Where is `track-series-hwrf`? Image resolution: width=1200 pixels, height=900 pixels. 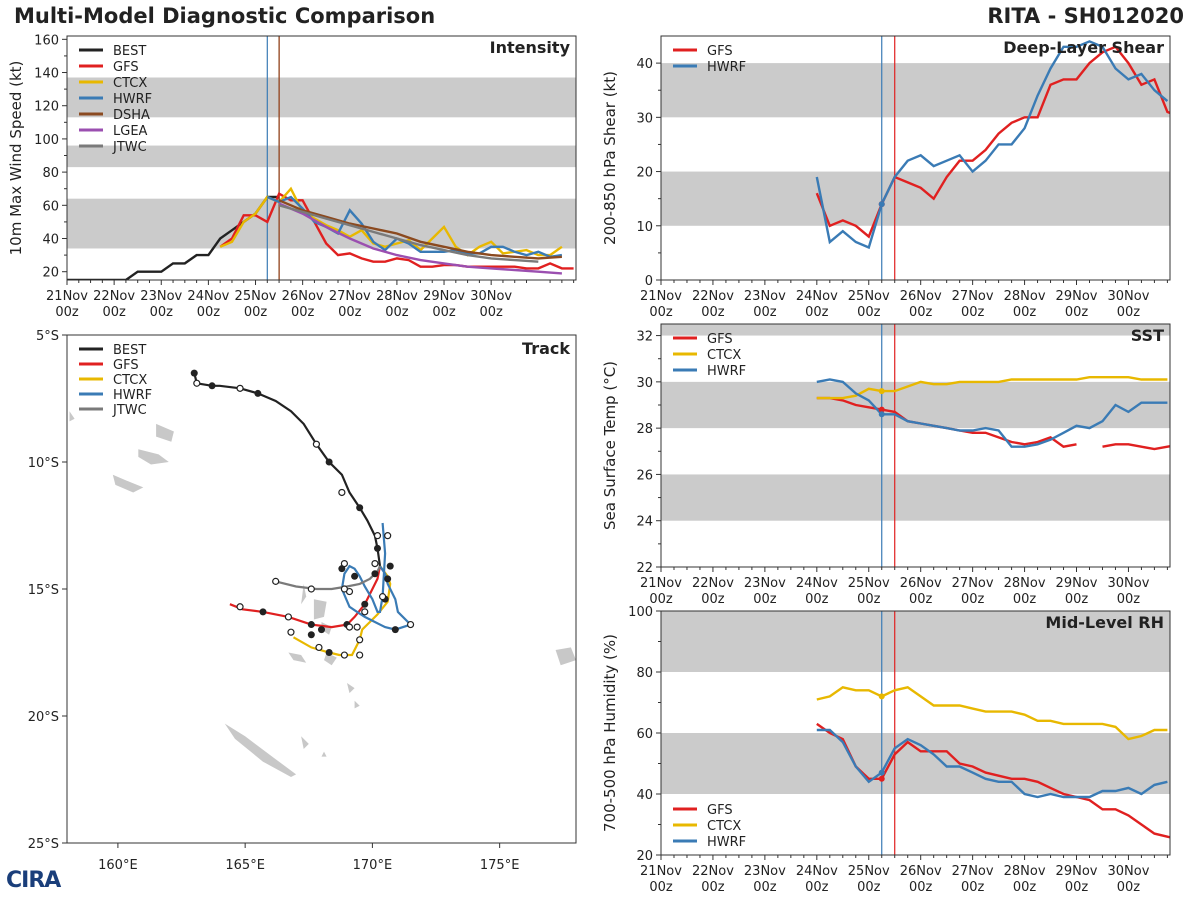 track-series-hwrf is located at coordinates (376, 576).